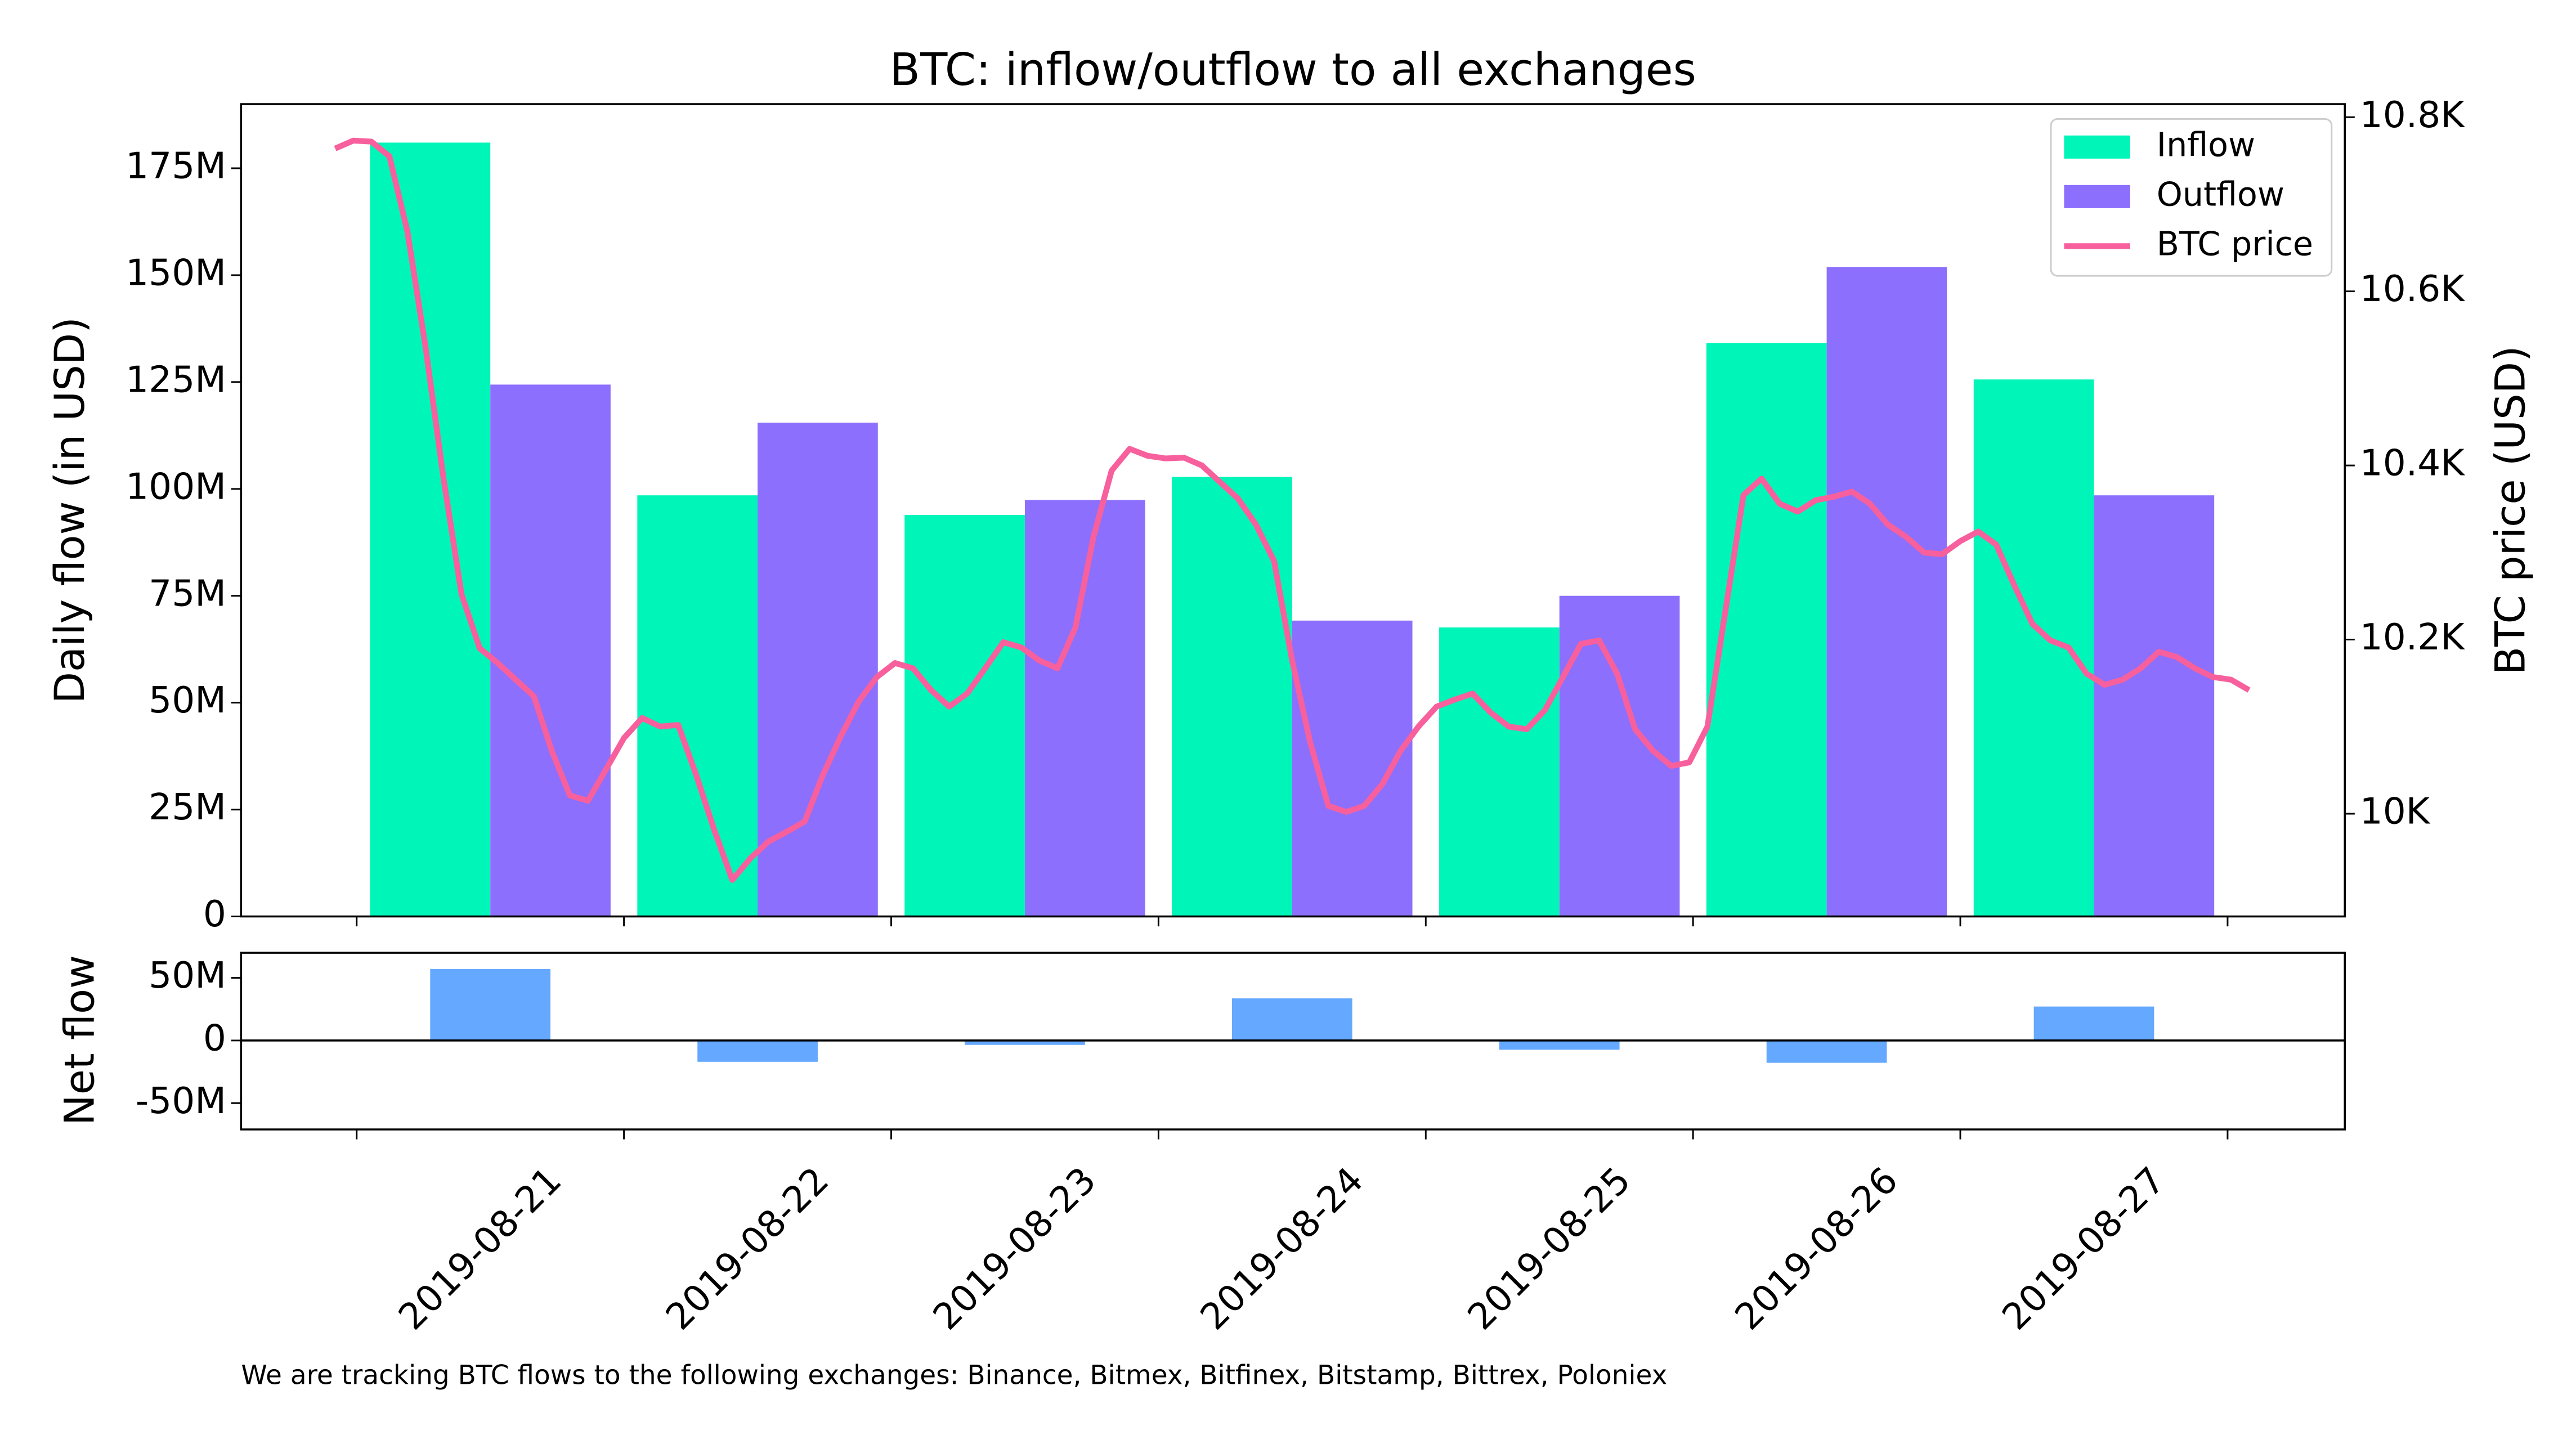 The height and width of the screenshot is (1435, 2576). What do you see at coordinates (2206, 144) in the screenshot?
I see `legend-label: Inflow` at bounding box center [2206, 144].